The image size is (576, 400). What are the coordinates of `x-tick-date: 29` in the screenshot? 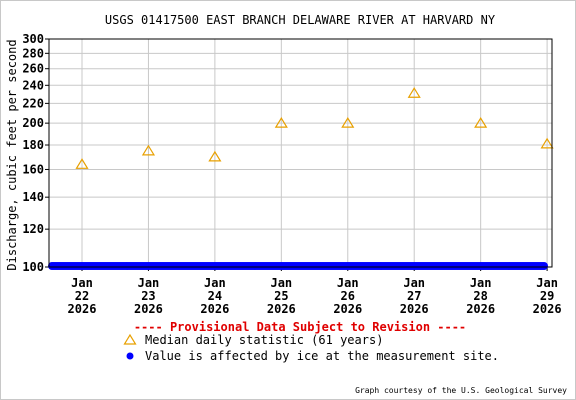 It's located at (547, 296).